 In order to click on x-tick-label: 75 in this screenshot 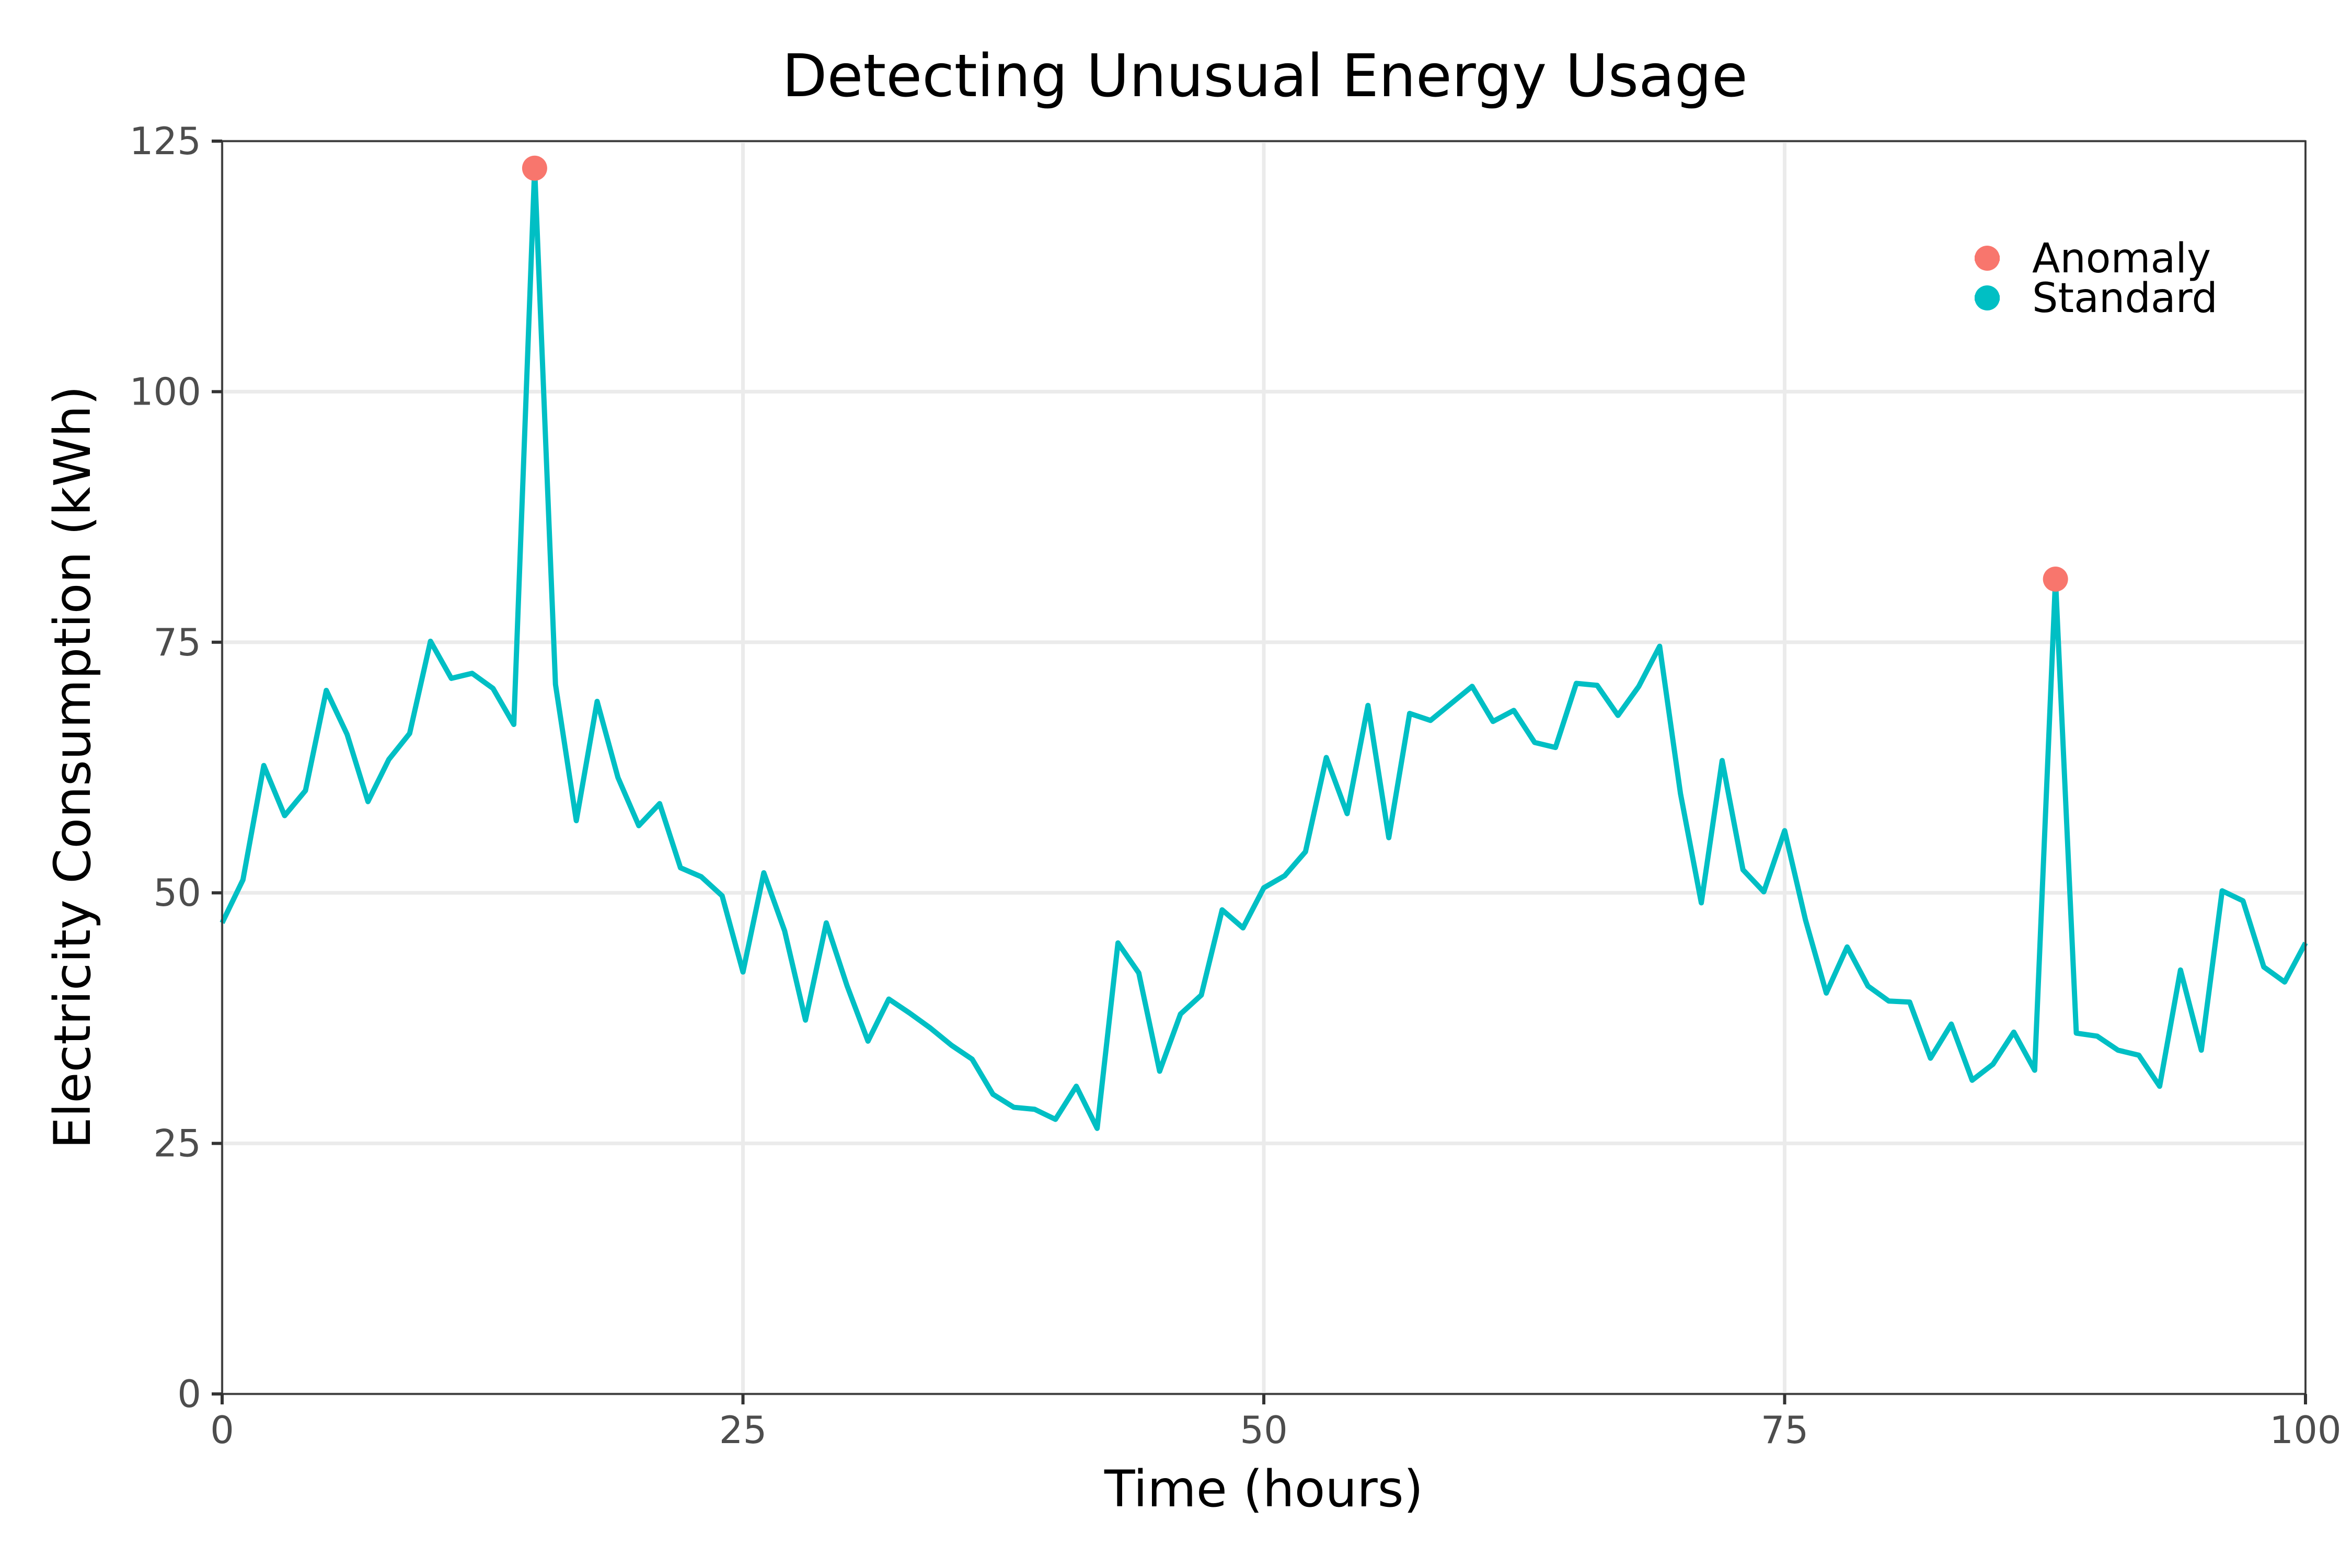, I will do `click(1785, 1430)`.